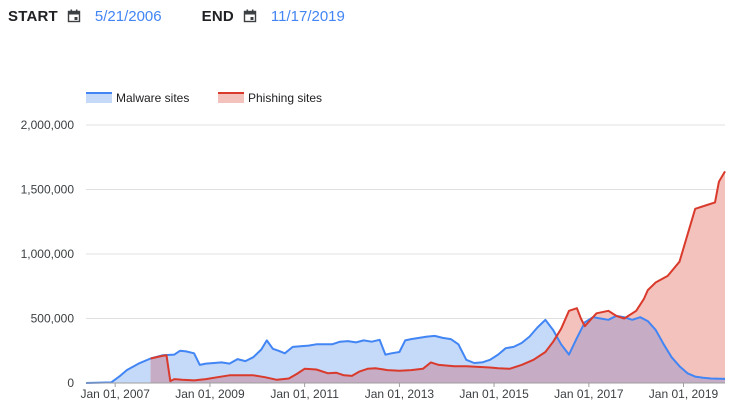 The image size is (734, 404). I want to click on x-tick-label: Jan 01, 2007, so click(115, 394).